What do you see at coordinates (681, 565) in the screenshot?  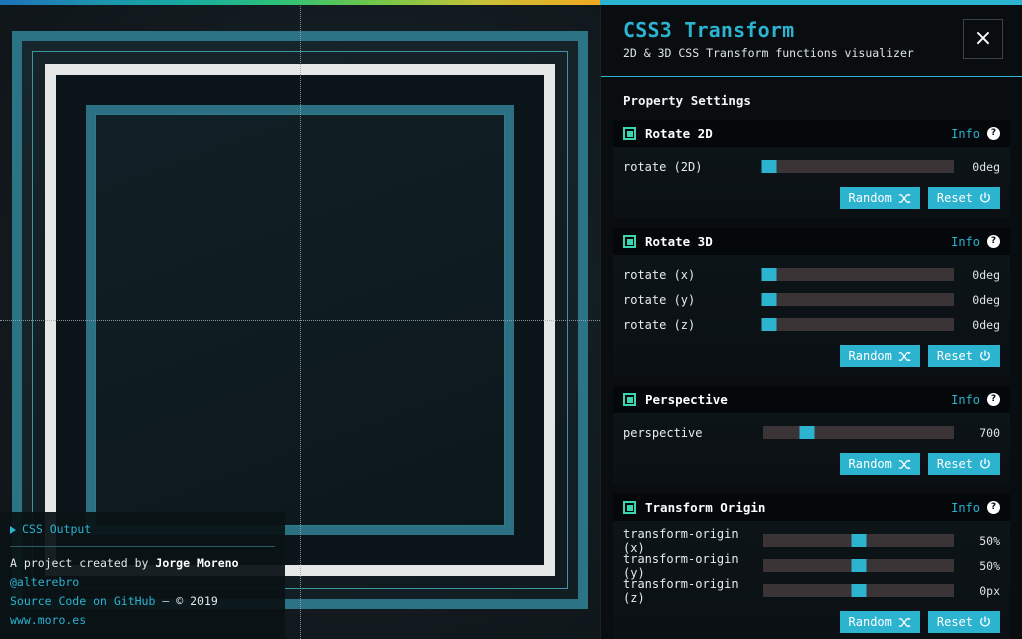 I see `property-label: transform-origin (y)` at bounding box center [681, 565].